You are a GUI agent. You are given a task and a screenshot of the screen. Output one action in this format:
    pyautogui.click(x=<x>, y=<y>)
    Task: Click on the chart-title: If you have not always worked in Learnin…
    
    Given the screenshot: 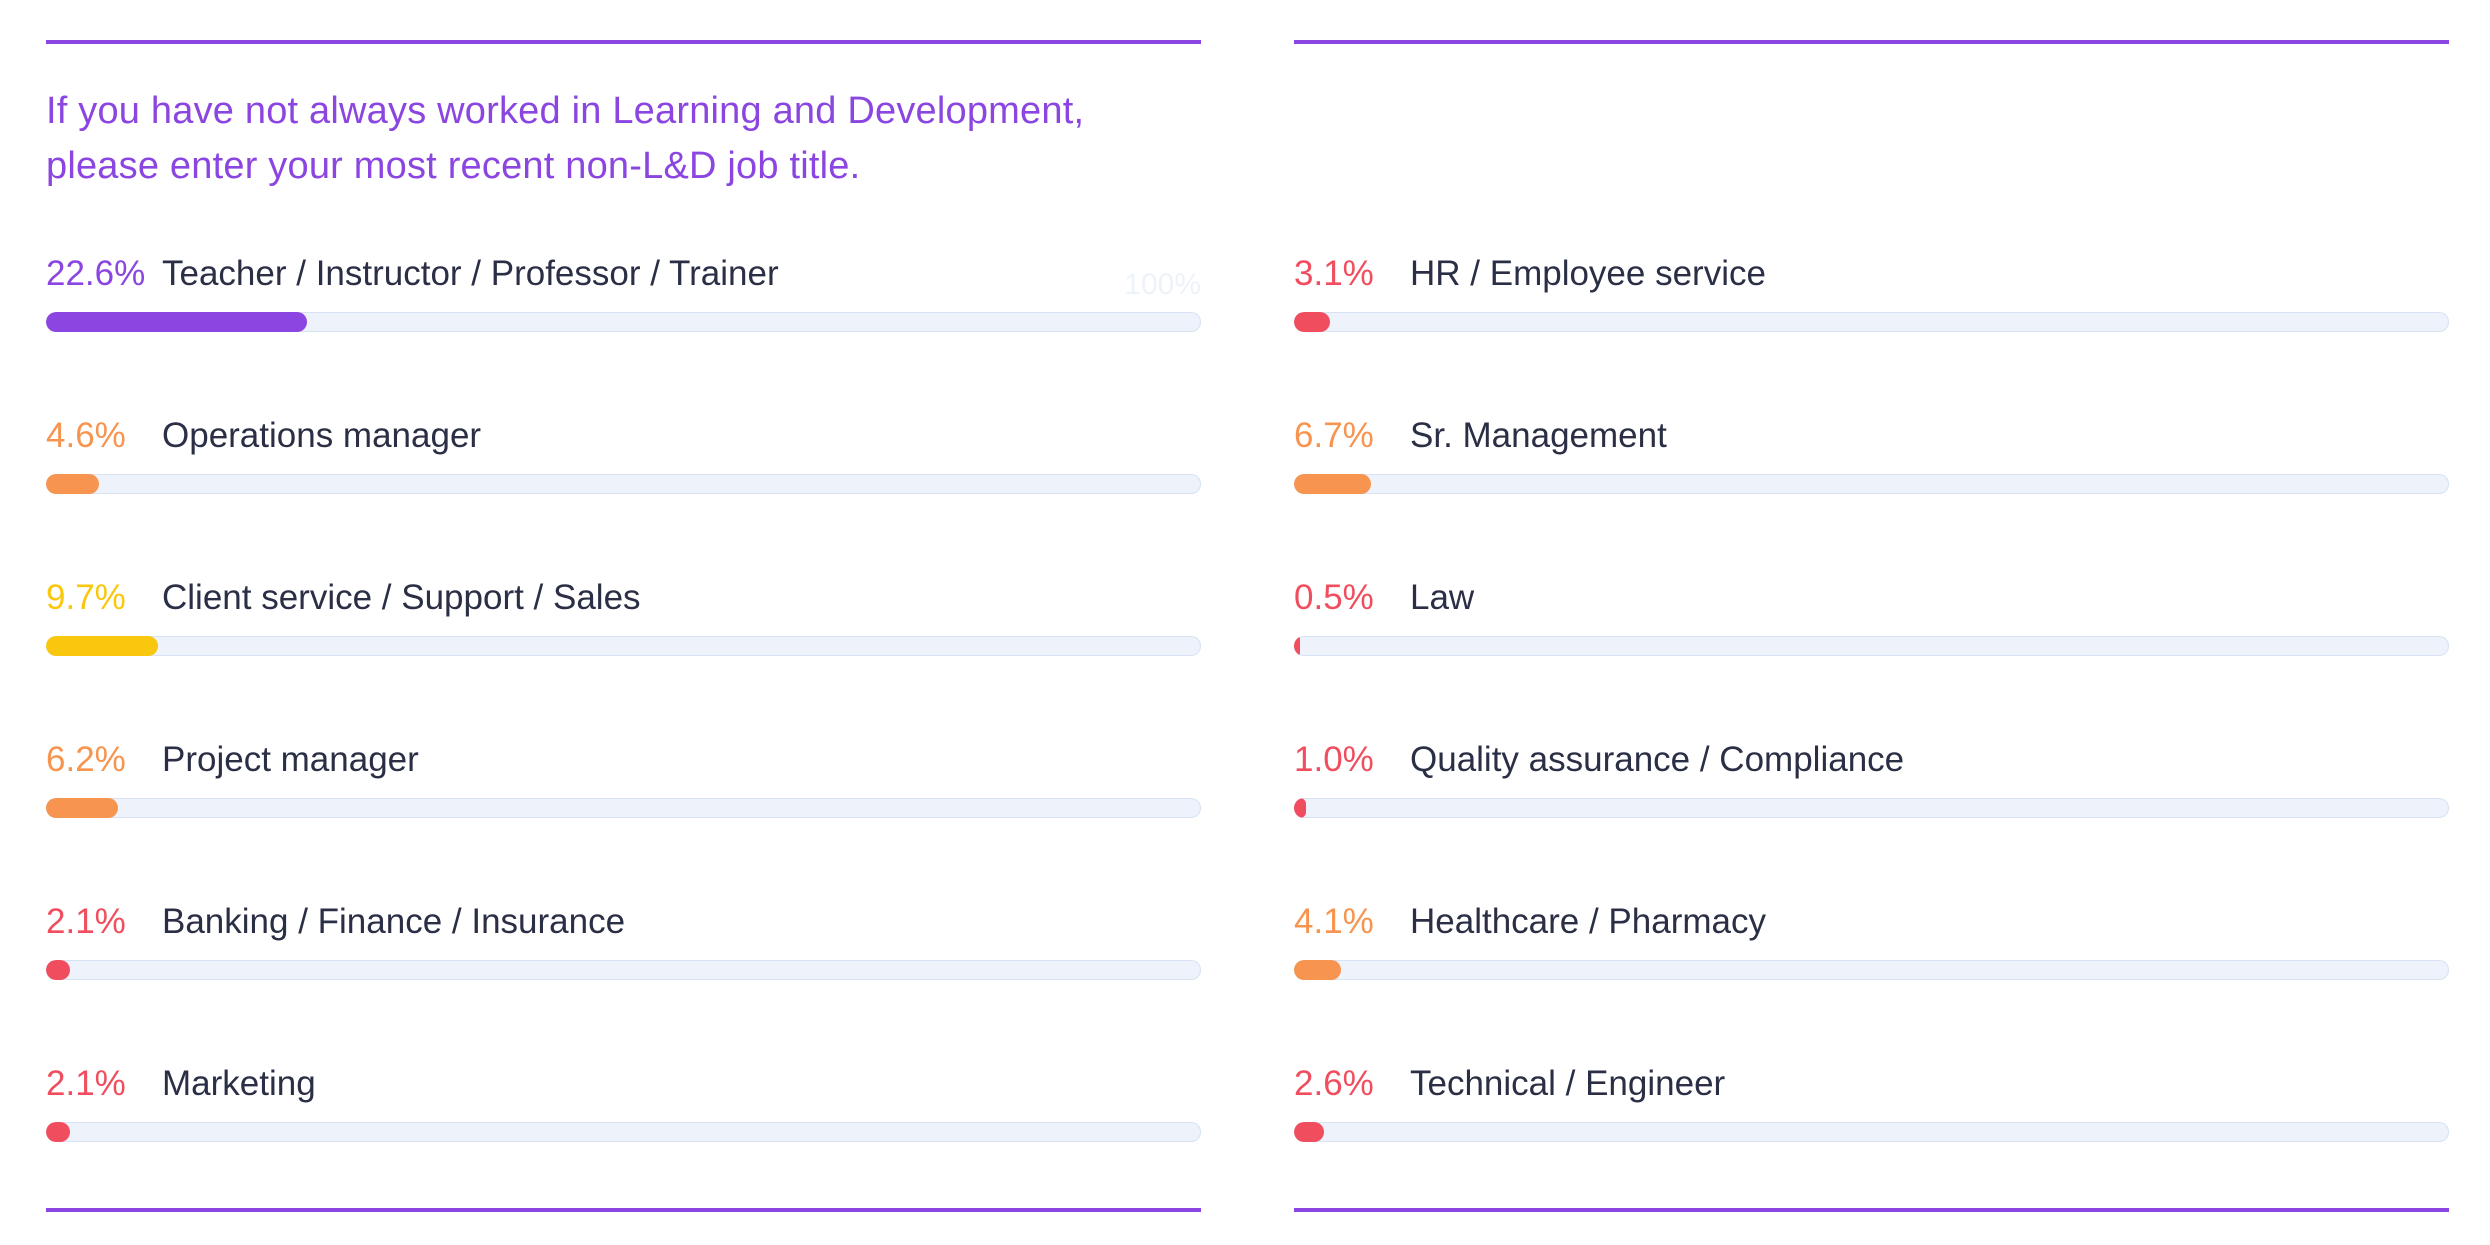 What is the action you would take?
    pyautogui.click(x=565, y=138)
    